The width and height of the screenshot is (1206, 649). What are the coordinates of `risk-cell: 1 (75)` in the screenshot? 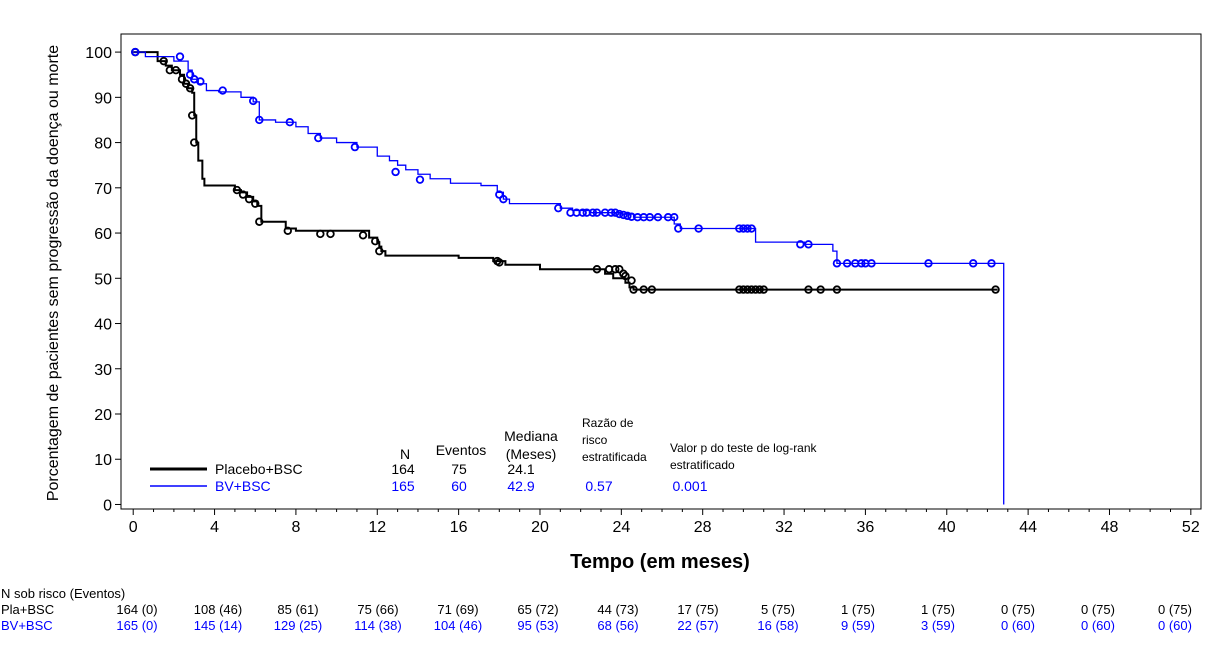 It's located at (858, 609).